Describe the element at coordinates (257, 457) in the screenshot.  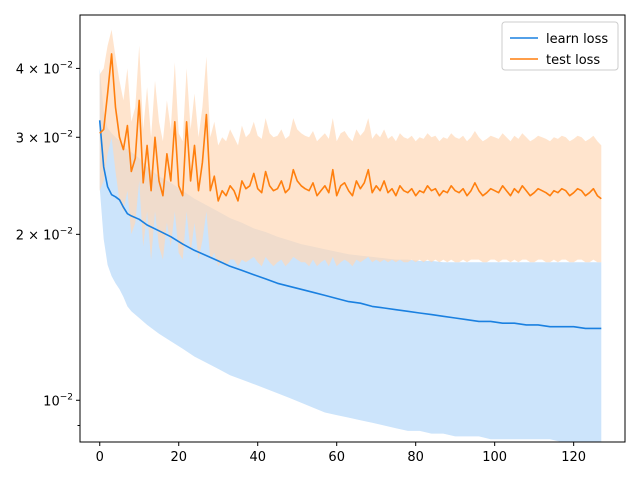
I see `x-tick-label: 40` at that location.